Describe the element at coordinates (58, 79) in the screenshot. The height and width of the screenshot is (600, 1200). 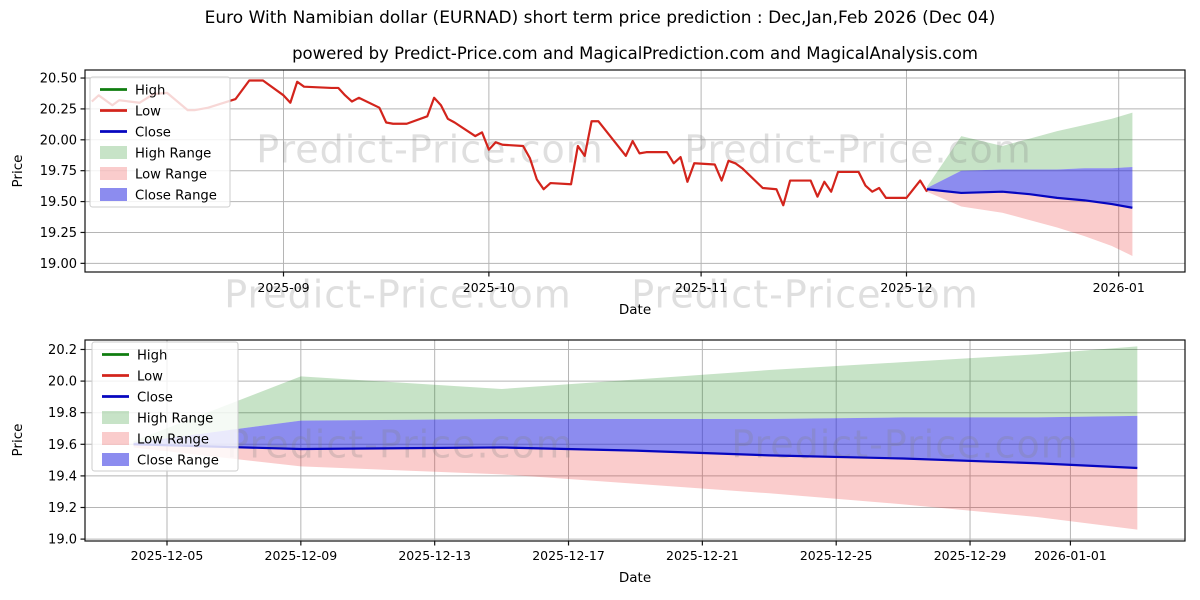
I see `y-tick-label: 20.50` at that location.